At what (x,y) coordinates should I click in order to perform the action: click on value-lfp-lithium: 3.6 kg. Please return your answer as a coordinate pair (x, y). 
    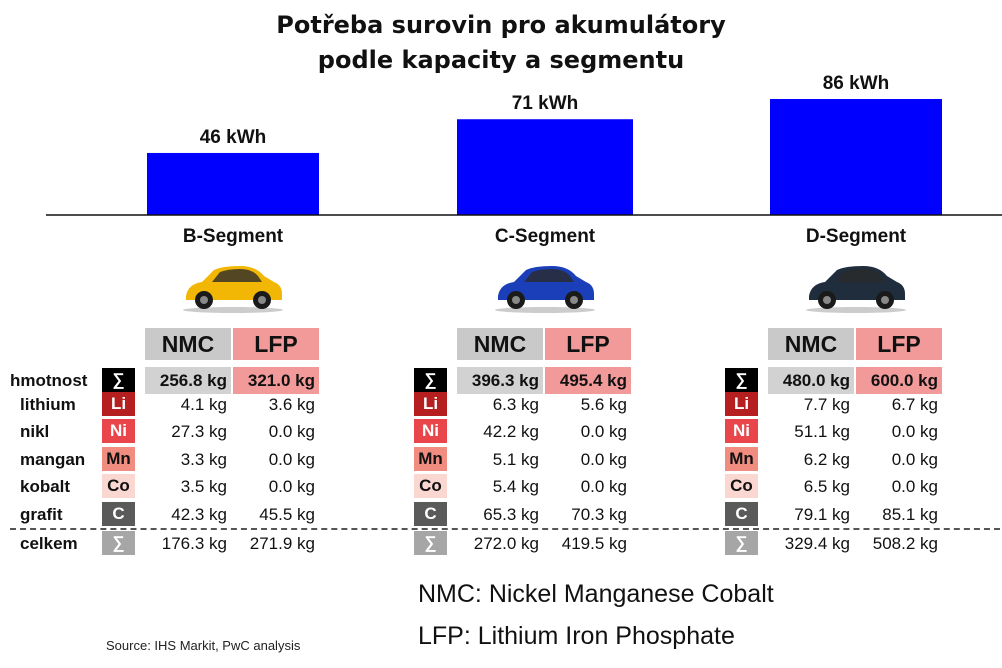
    Looking at the image, I should click on (291, 404).